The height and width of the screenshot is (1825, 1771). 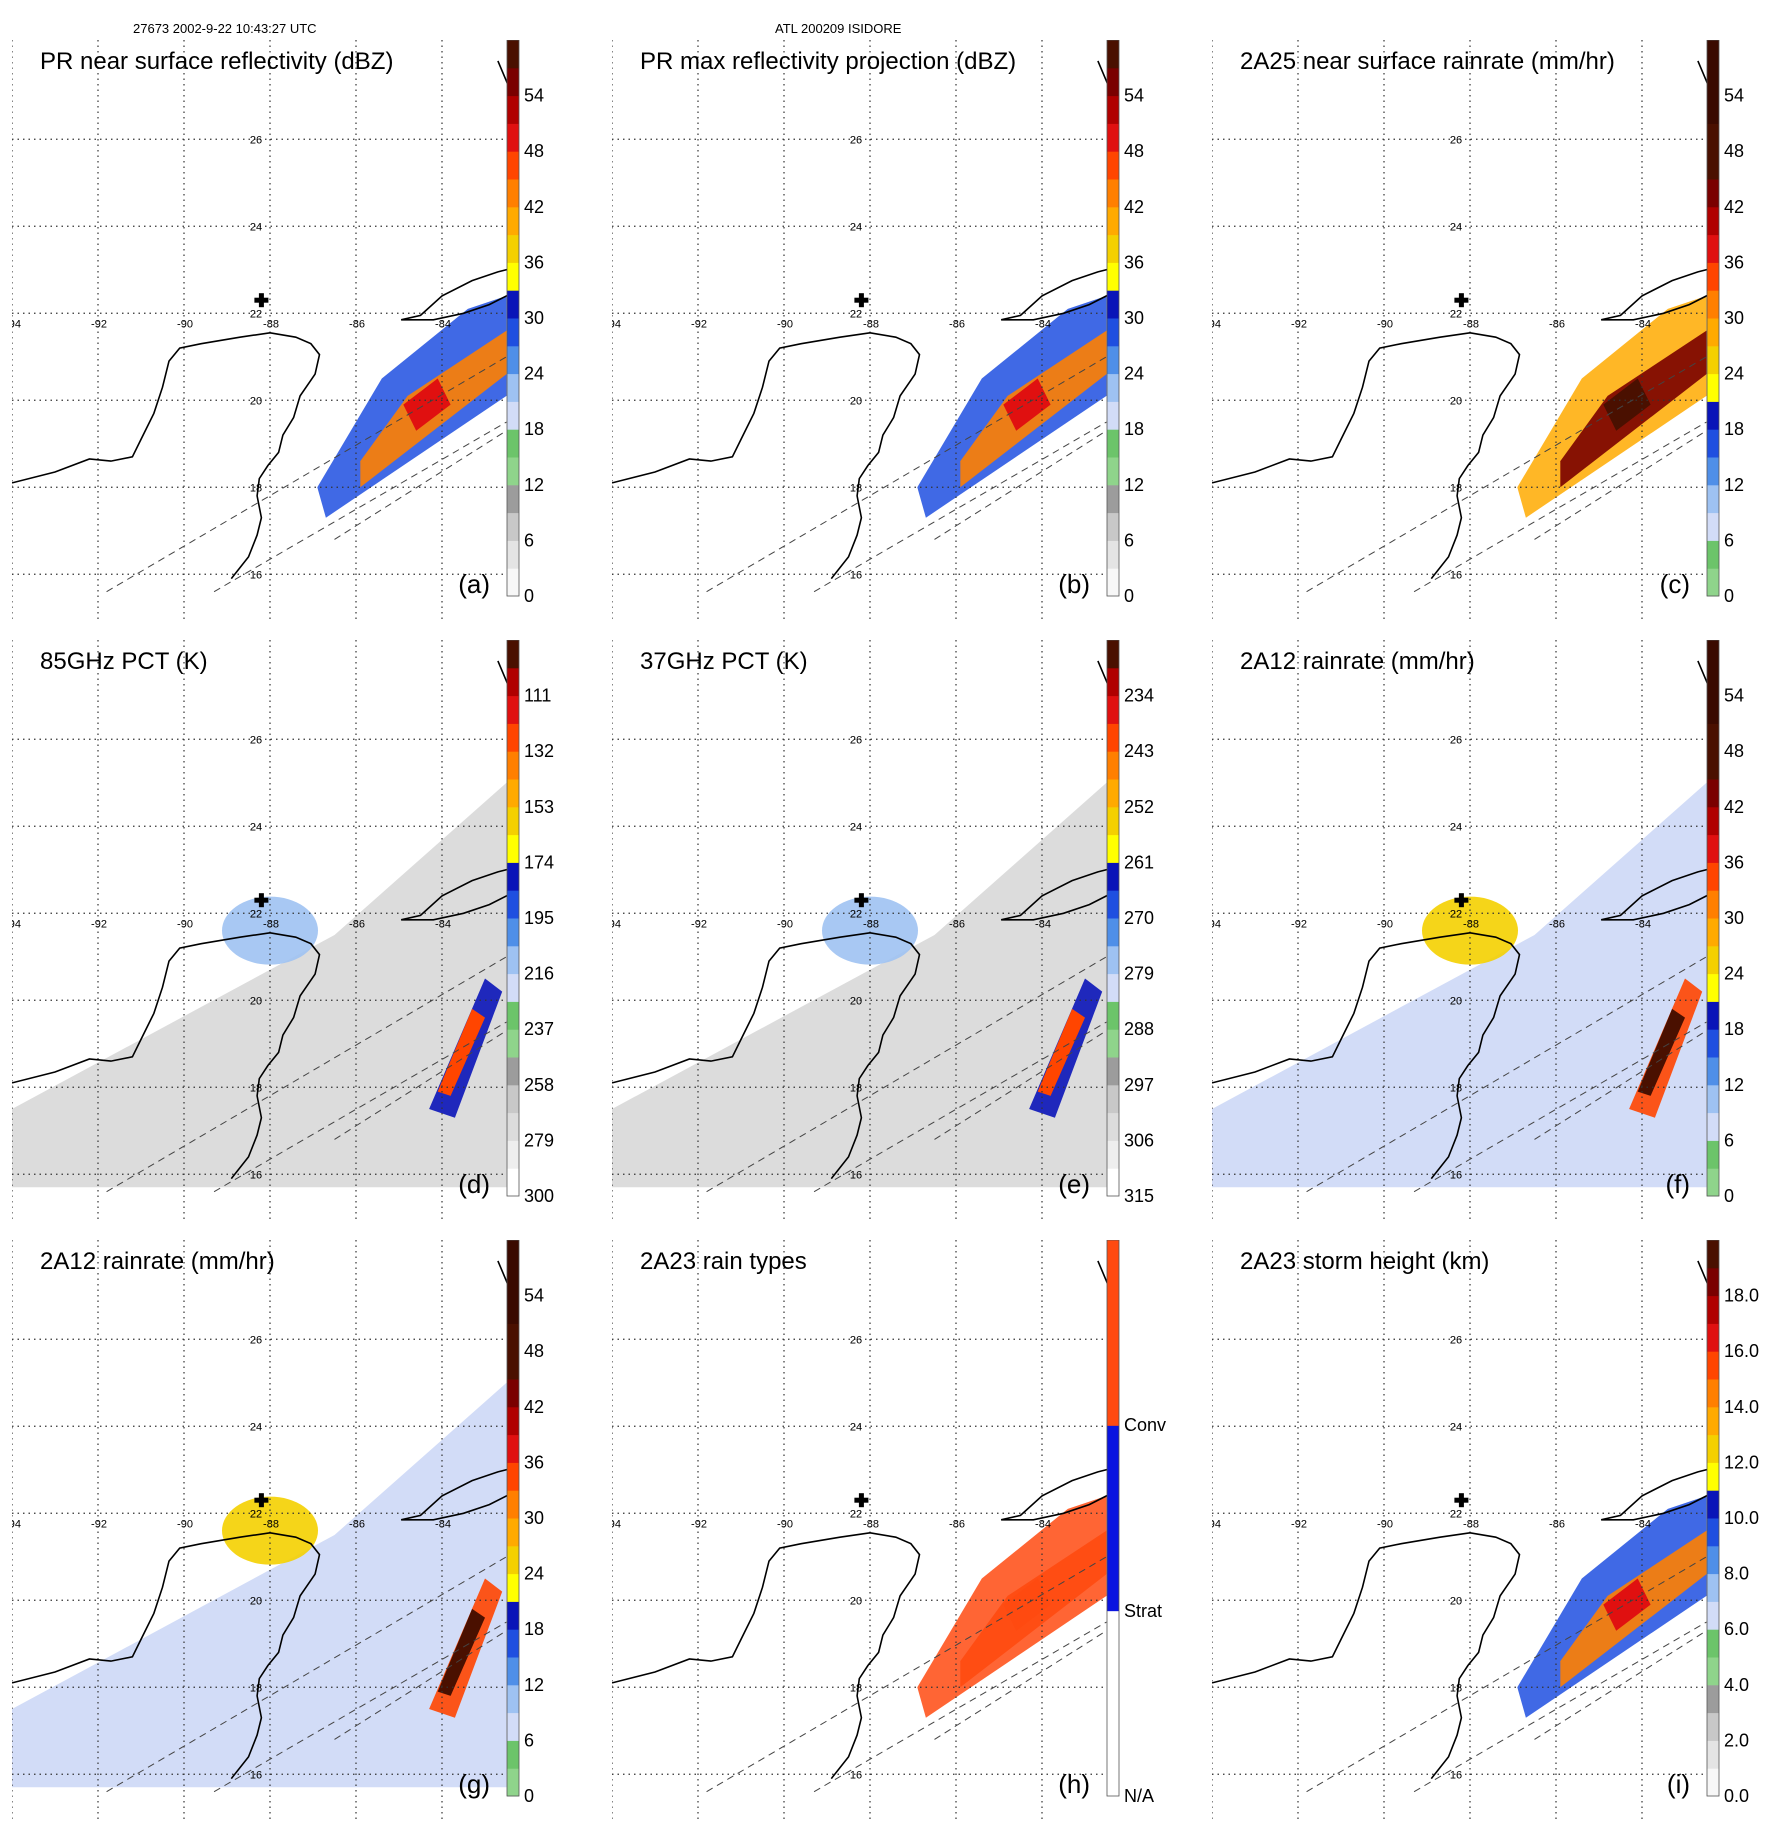 I want to click on colorbar-tick-label: 30, so click(x=1734, y=918).